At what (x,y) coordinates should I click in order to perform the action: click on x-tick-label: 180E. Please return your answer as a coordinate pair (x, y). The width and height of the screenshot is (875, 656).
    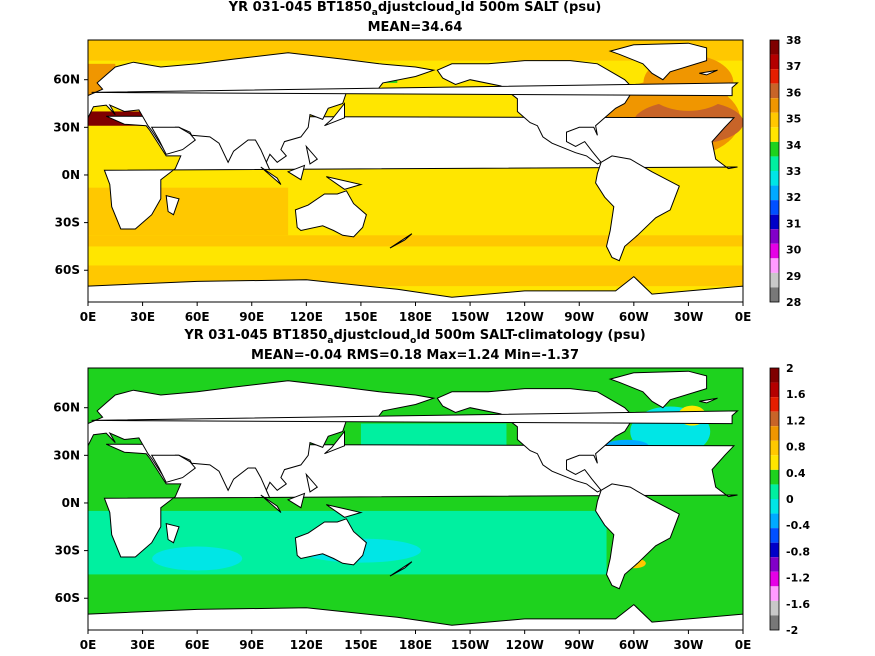
    Looking at the image, I should click on (415, 645).